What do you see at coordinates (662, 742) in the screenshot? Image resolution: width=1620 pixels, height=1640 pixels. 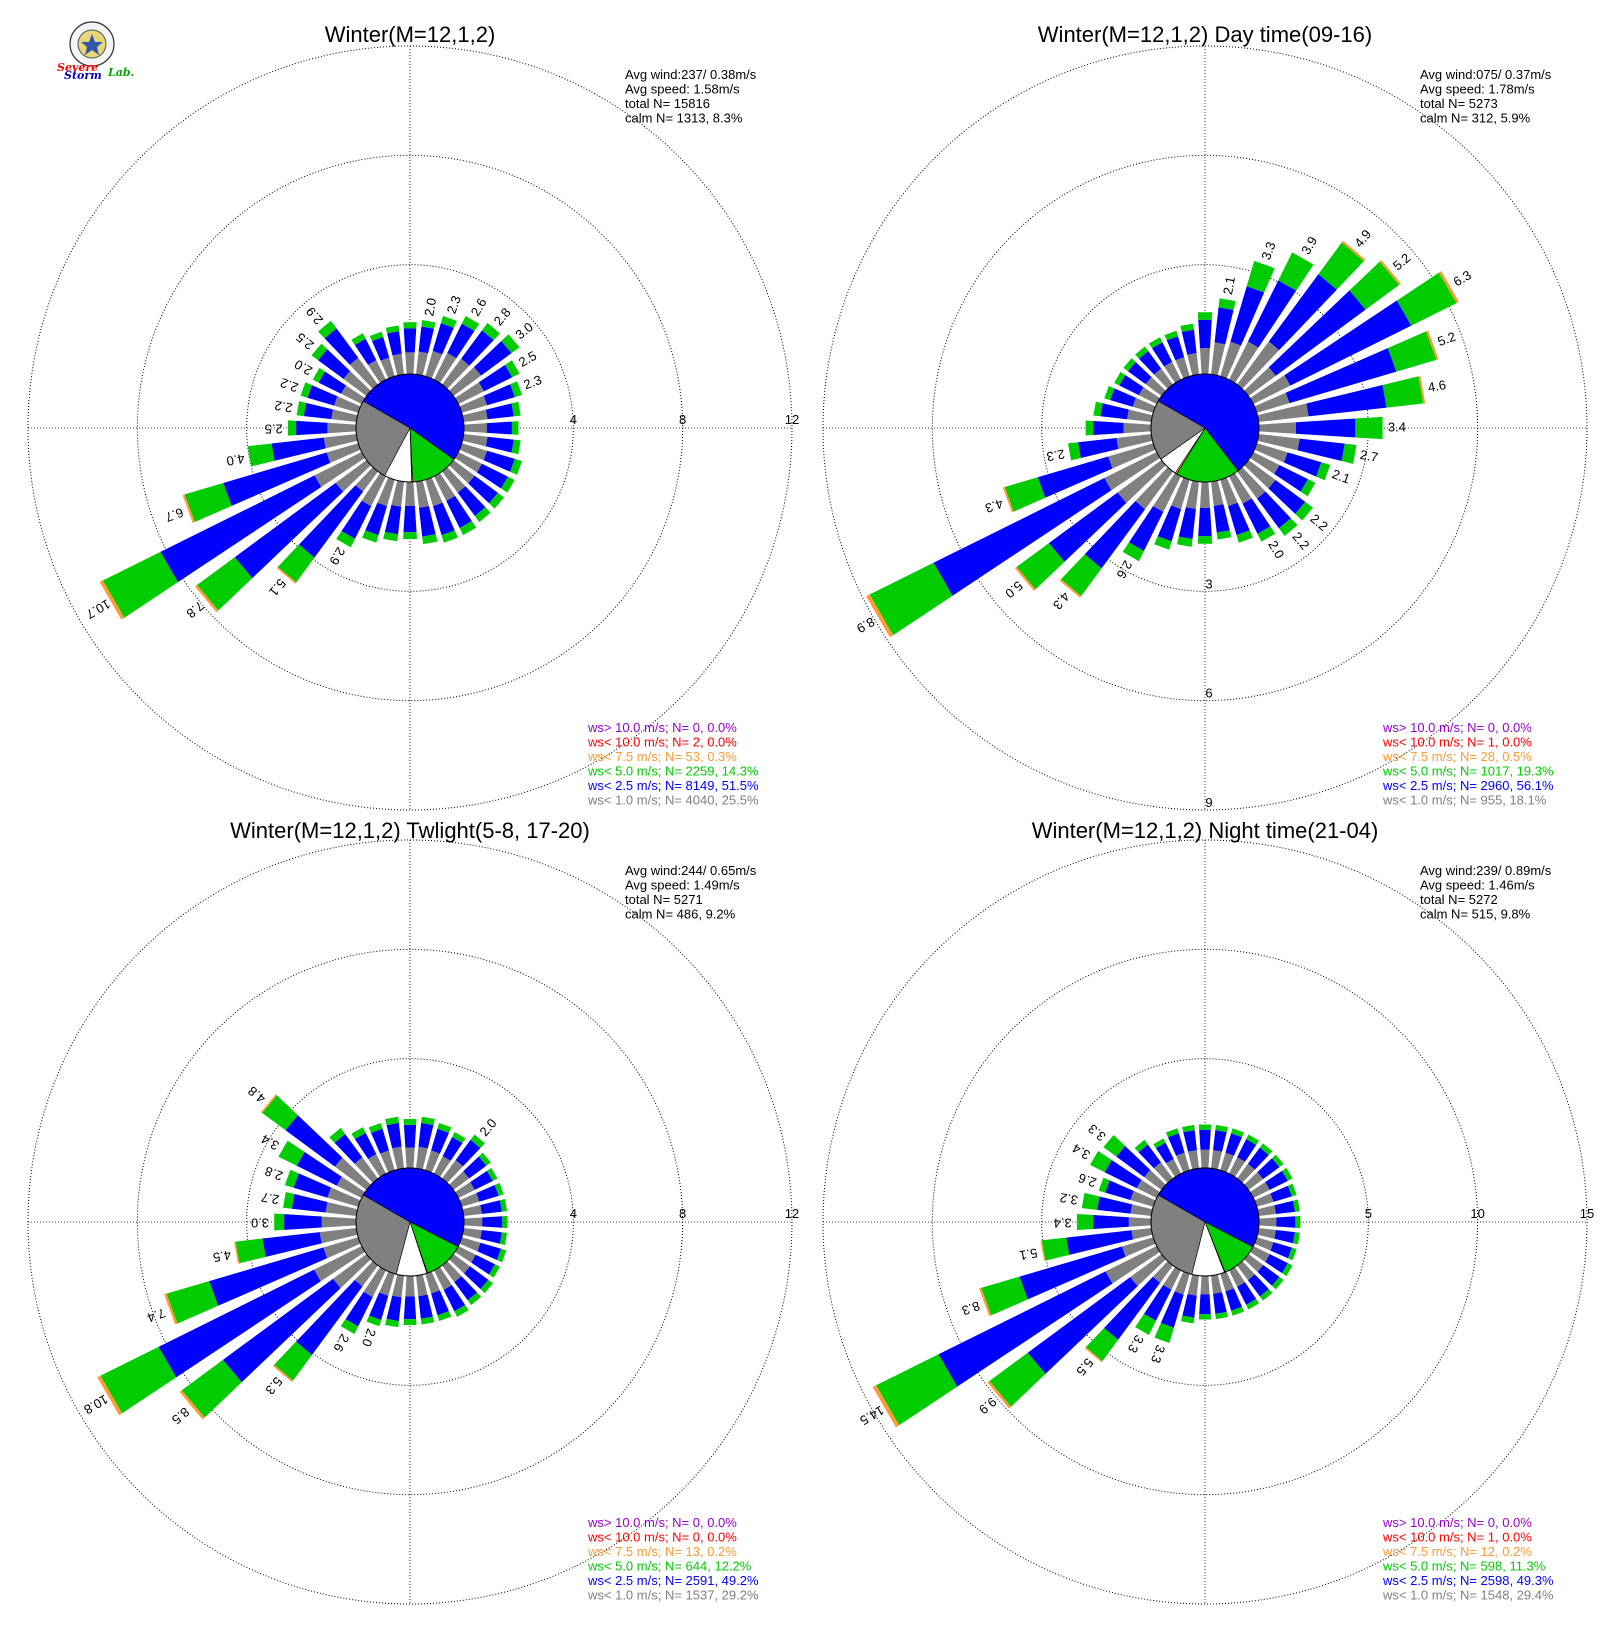 I see `legend-entry: ws< 10.0 m/s; N= 2, 0.0%` at bounding box center [662, 742].